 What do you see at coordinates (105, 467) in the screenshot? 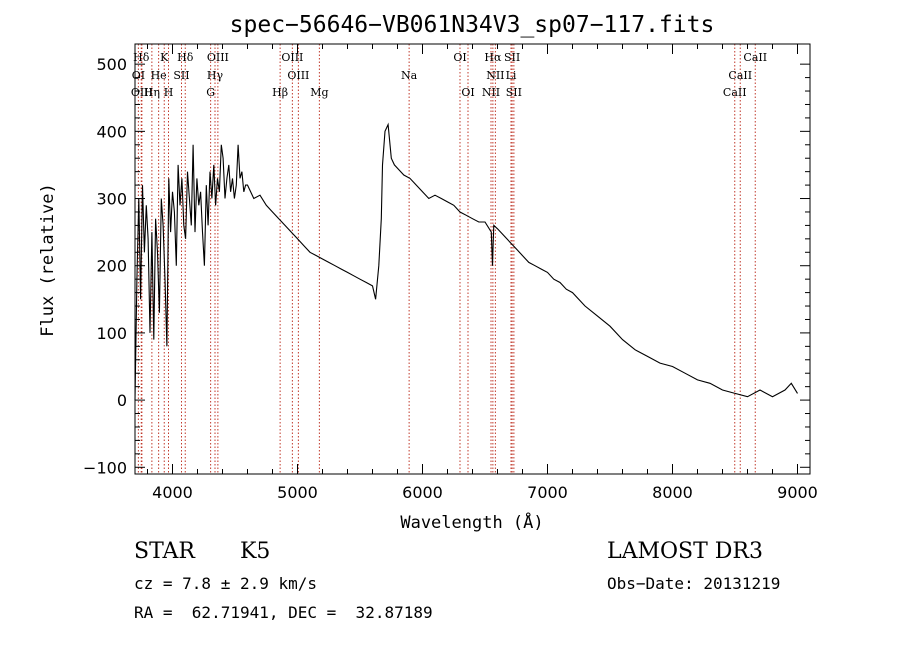
I see `y-tick-label: −100` at bounding box center [105, 467].